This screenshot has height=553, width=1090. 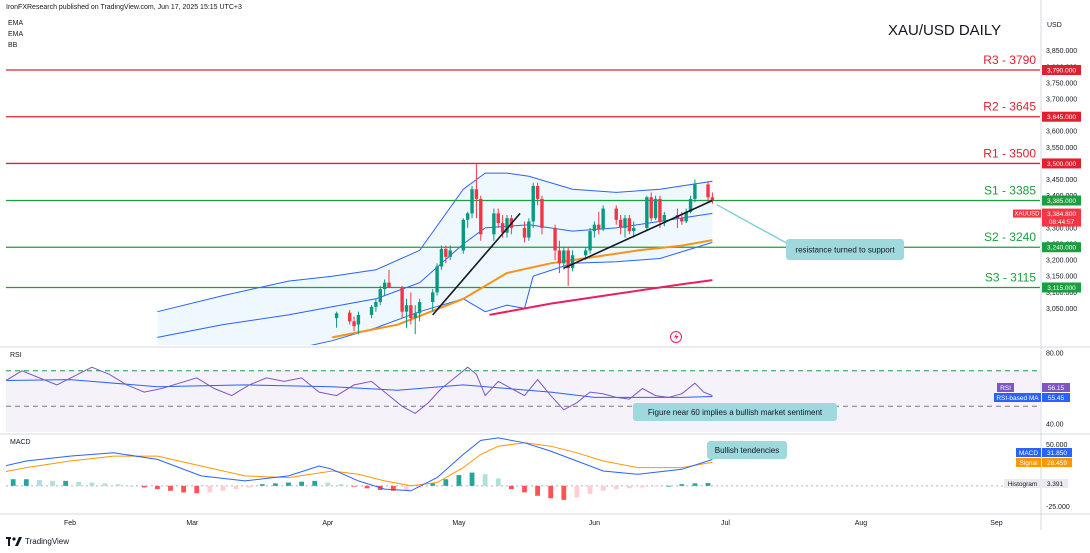 What do you see at coordinates (476, 264) in the screenshot?
I see `trendline` at bounding box center [476, 264].